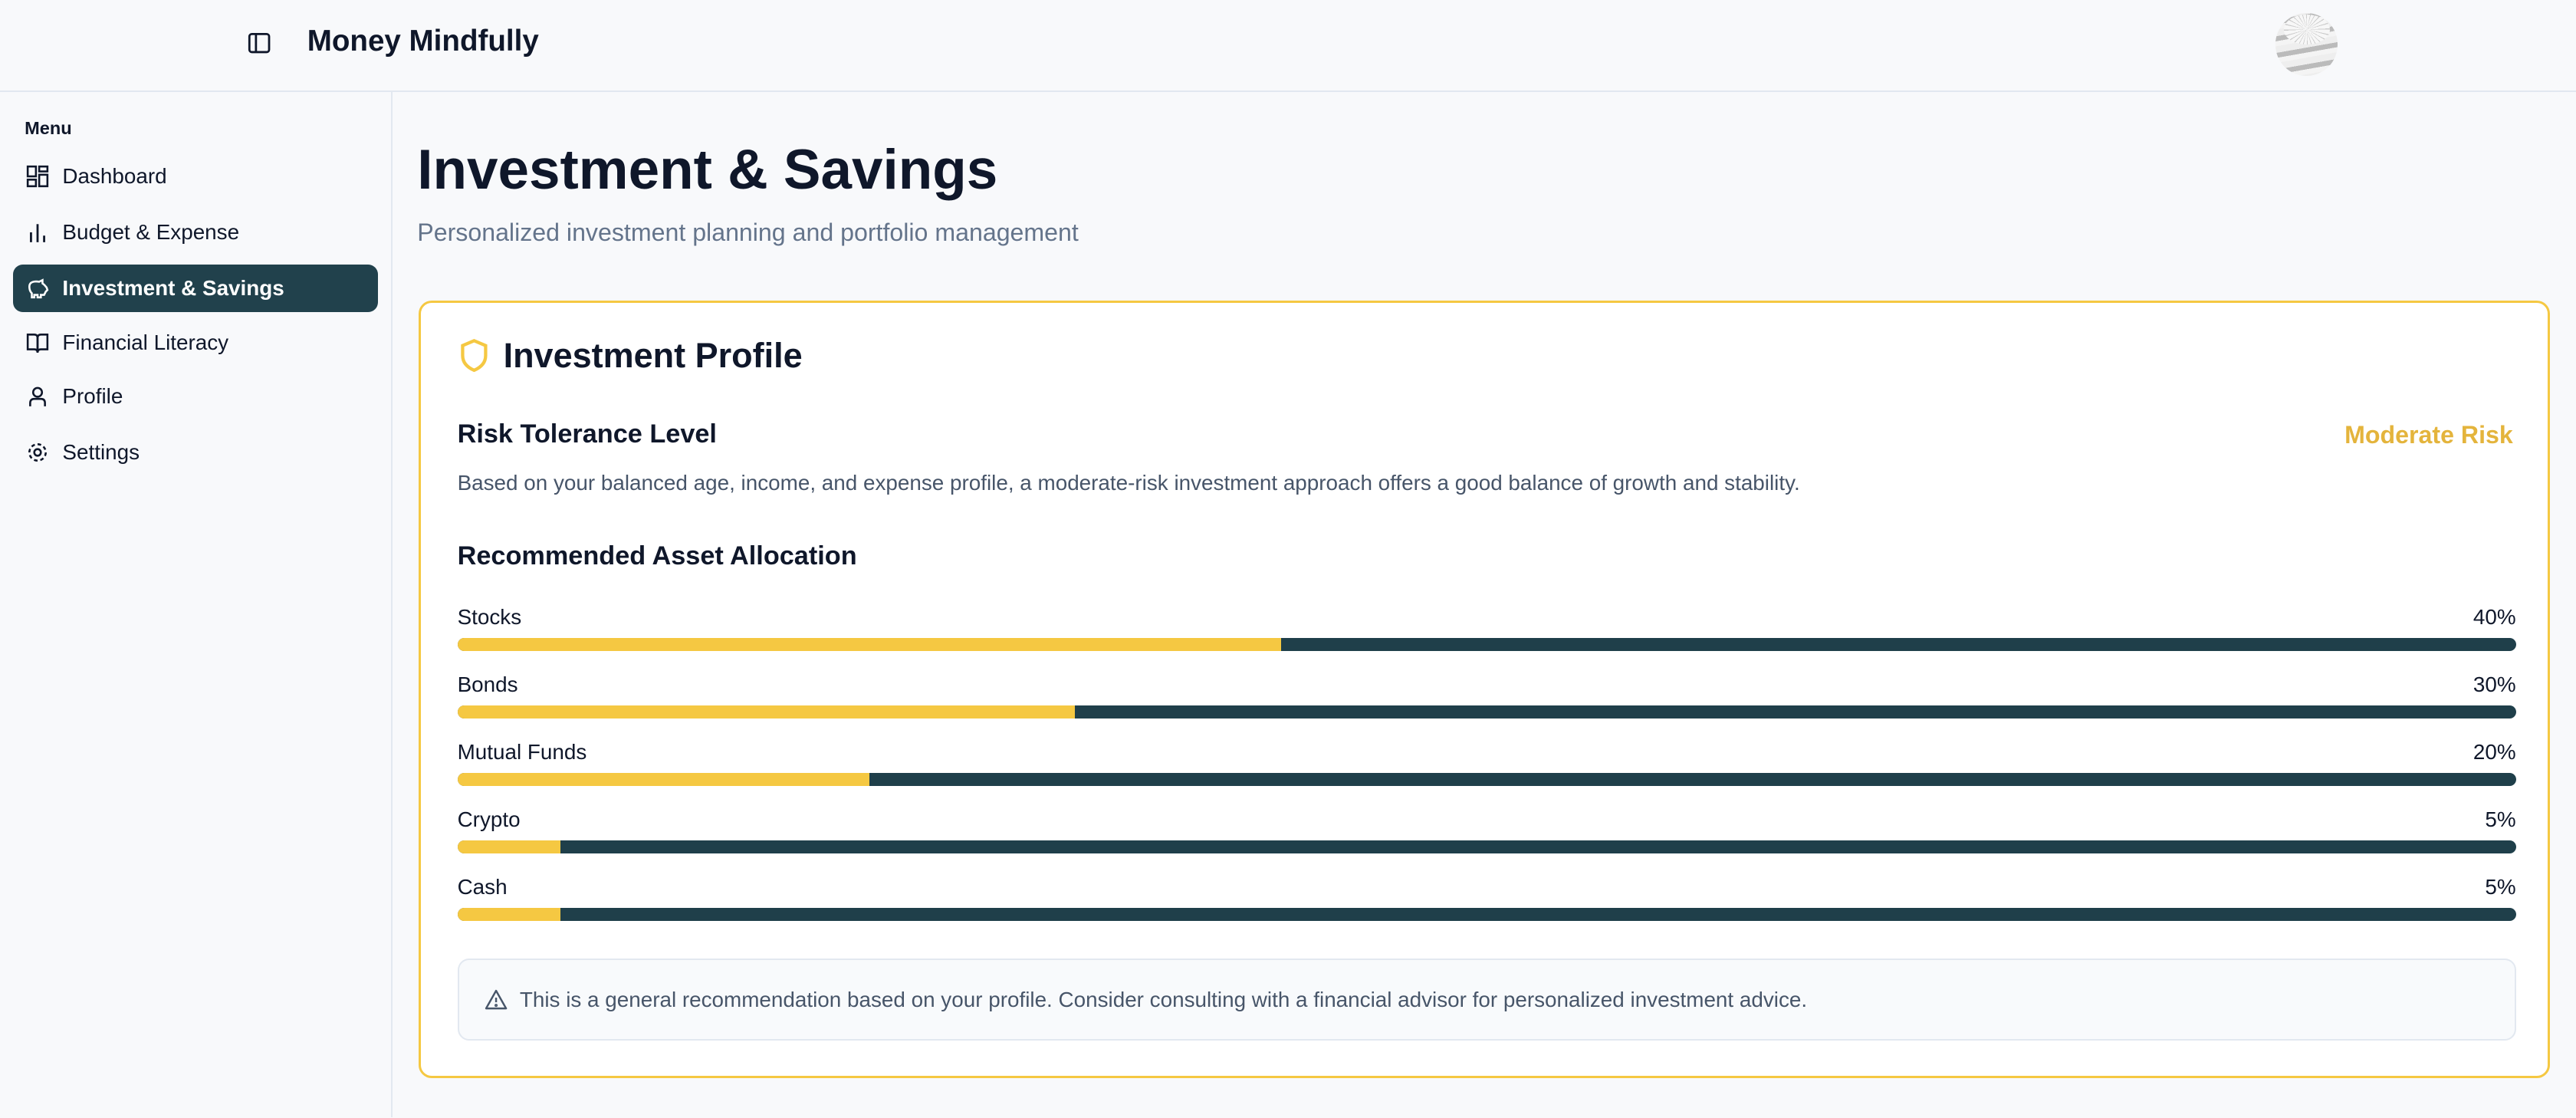 This screenshot has height=1118, width=2576. I want to click on card-title: Investment Profile, so click(653, 355).